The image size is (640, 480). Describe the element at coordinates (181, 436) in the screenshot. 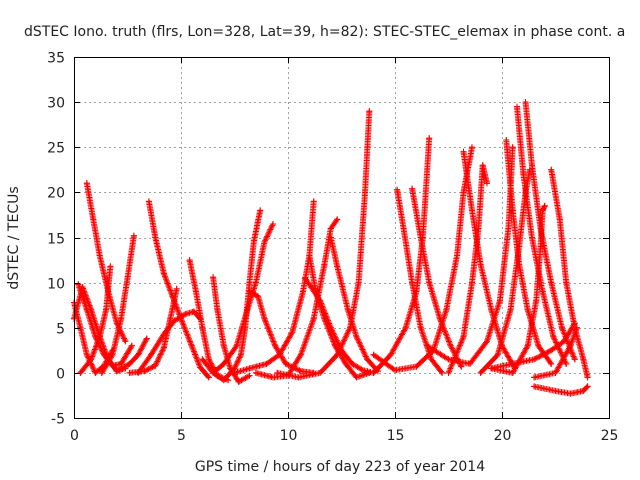

I see `x-tick-label: 5` at that location.